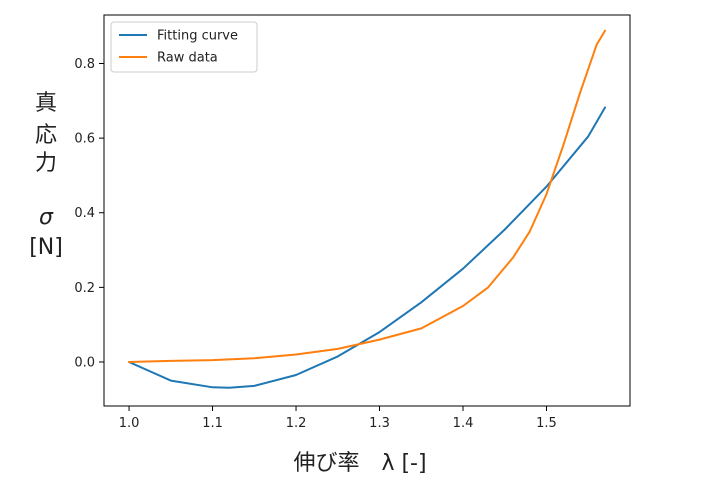  What do you see at coordinates (46, 103) in the screenshot?
I see `y-axis-label-line: 真` at bounding box center [46, 103].